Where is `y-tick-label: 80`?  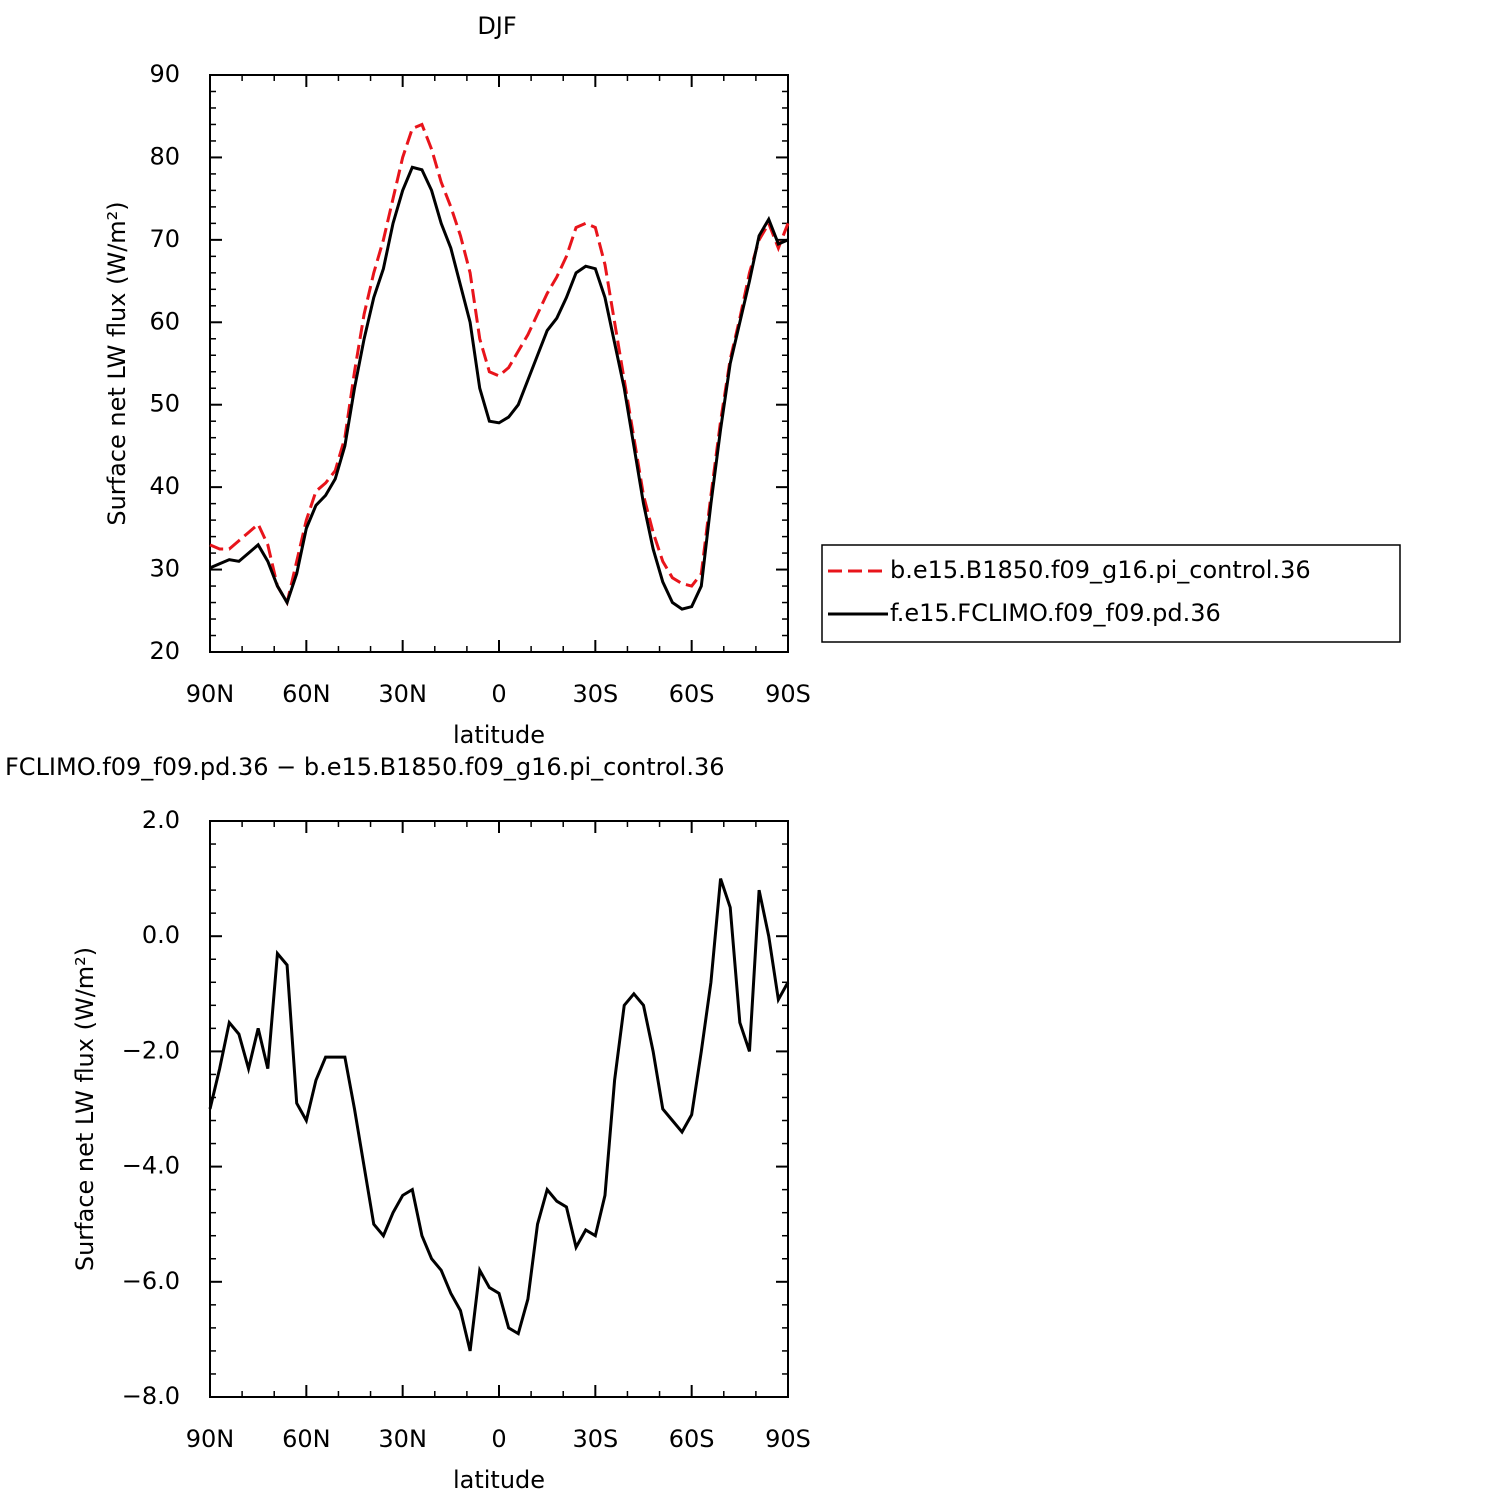 y-tick-label: 80 is located at coordinates (164, 156).